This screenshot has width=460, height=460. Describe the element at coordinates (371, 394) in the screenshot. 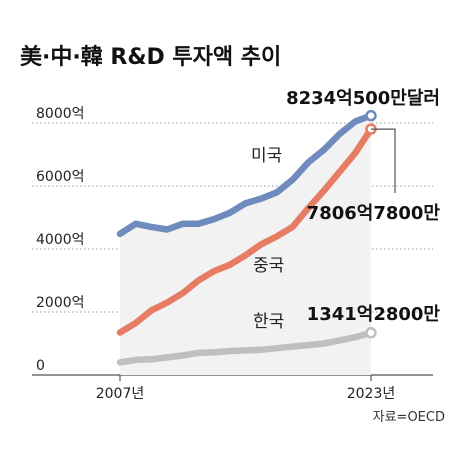

I see `x-tick-label: 2023년` at that location.